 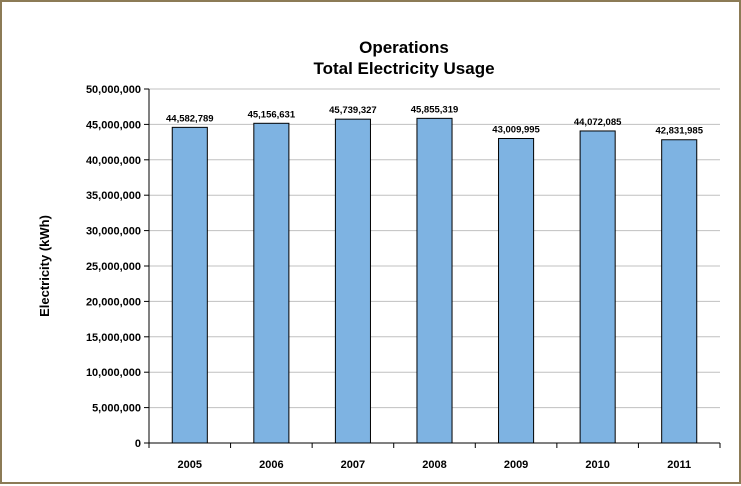 I want to click on y-axis-label: Electricity (kWh), so click(x=44, y=266).